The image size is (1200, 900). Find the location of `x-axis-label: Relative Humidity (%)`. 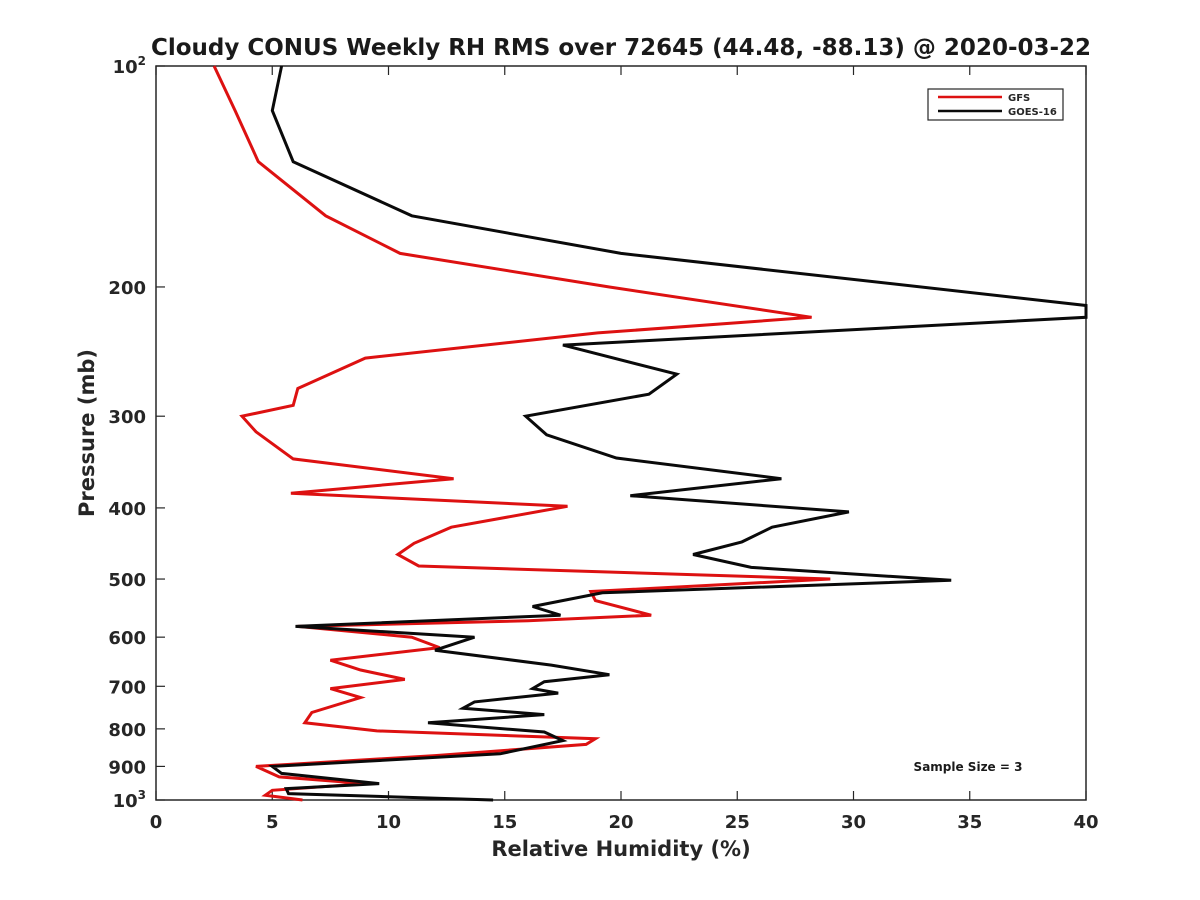

x-axis-label: Relative Humidity (%) is located at coordinates (620, 849).